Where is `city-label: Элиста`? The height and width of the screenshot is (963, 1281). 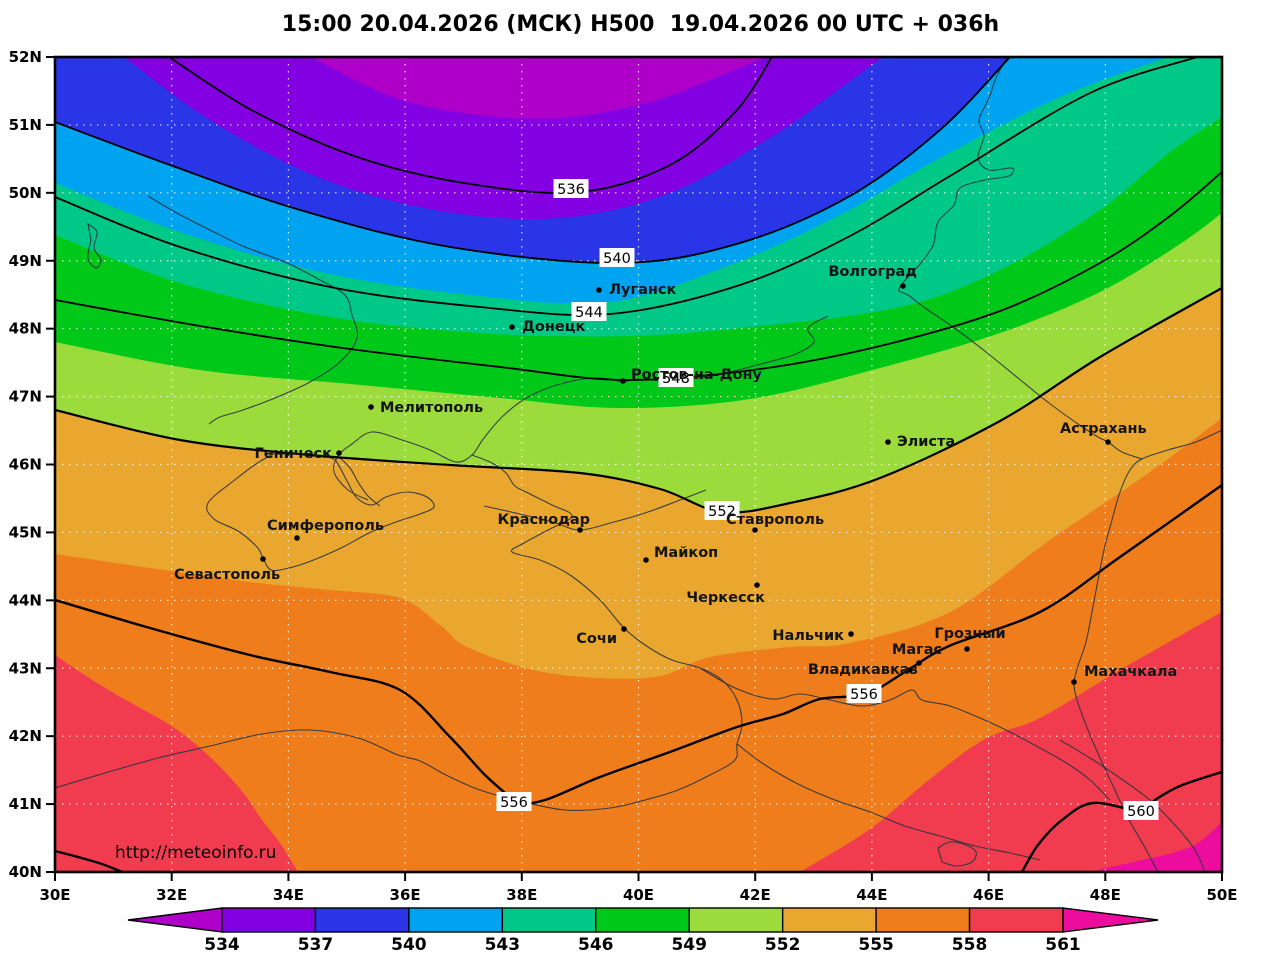
city-label: Элиста is located at coordinates (926, 442).